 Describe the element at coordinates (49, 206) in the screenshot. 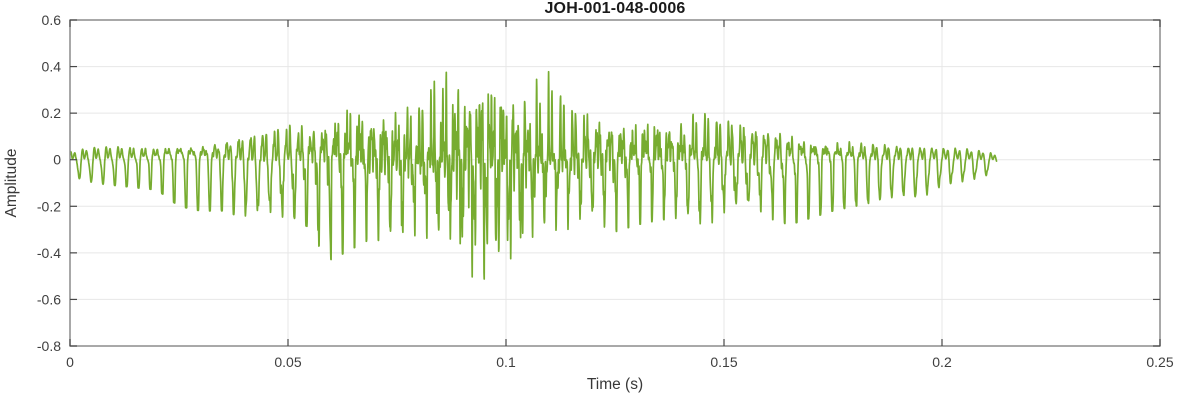

I see `y-tick-label: -0.2` at that location.